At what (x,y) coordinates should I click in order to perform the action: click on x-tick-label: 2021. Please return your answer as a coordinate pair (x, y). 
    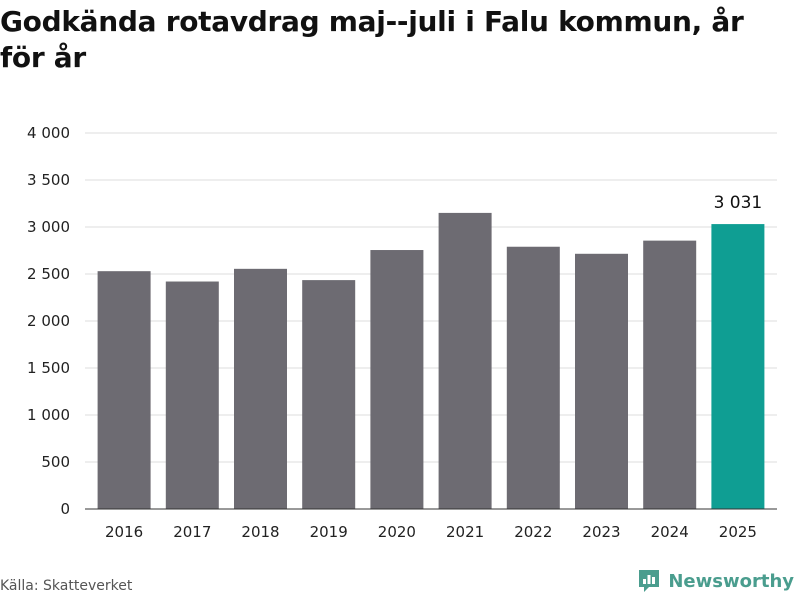
    Looking at the image, I should click on (465, 532).